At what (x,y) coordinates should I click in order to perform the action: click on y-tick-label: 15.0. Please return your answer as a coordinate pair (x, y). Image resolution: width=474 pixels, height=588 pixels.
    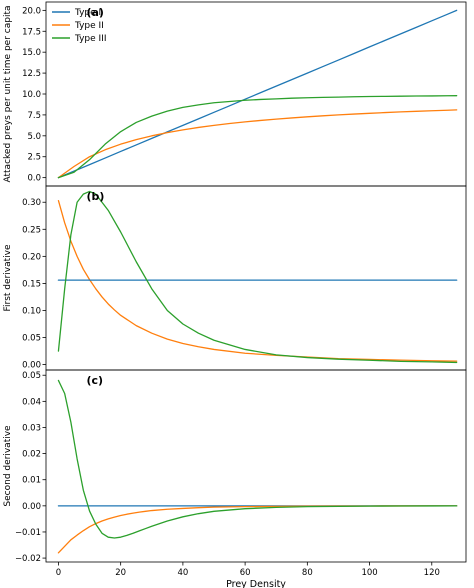
    Looking at the image, I should click on (31, 53).